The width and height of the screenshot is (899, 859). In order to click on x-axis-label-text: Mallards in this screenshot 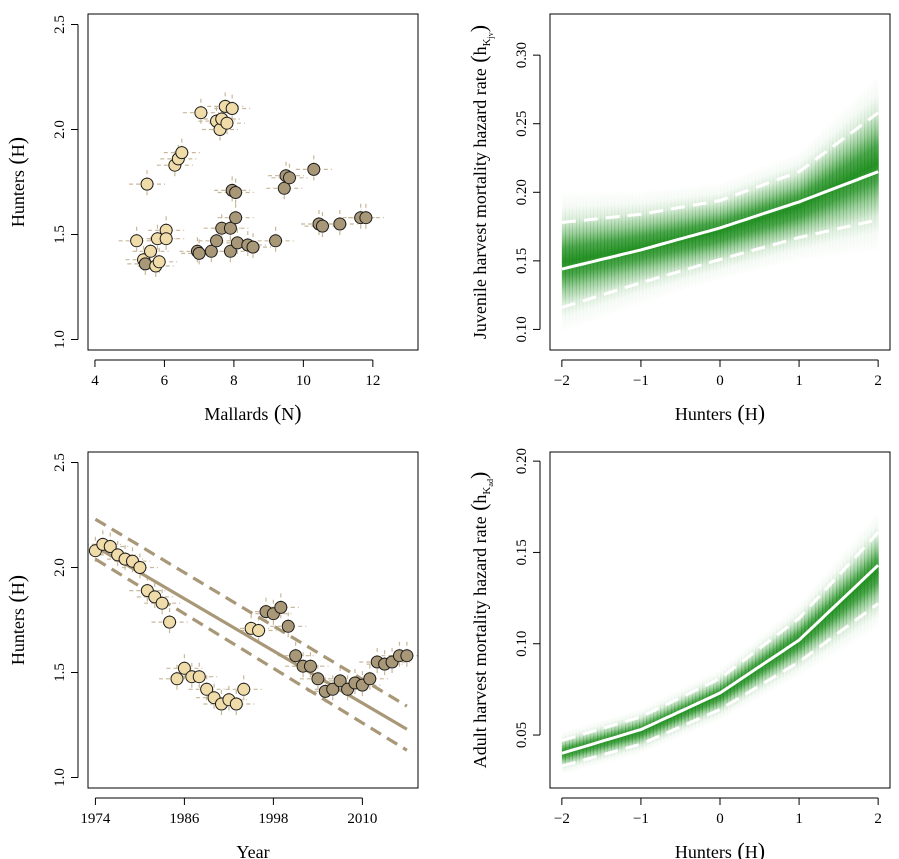, I will do `click(236, 414)`.